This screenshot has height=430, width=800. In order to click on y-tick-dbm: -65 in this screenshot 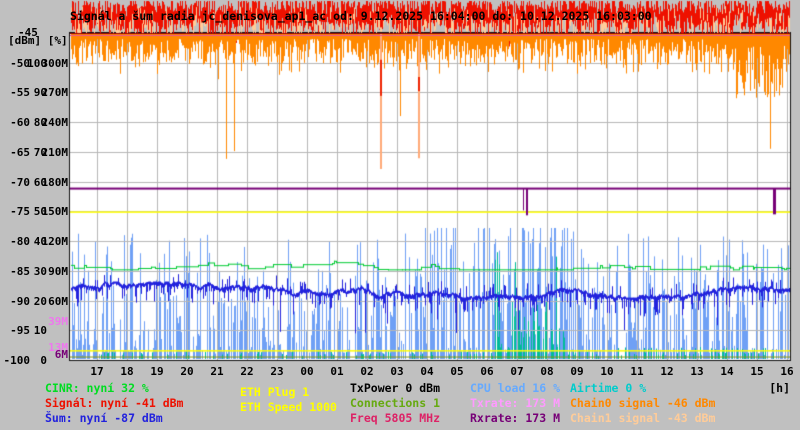, I will do `click(20, 152)`.